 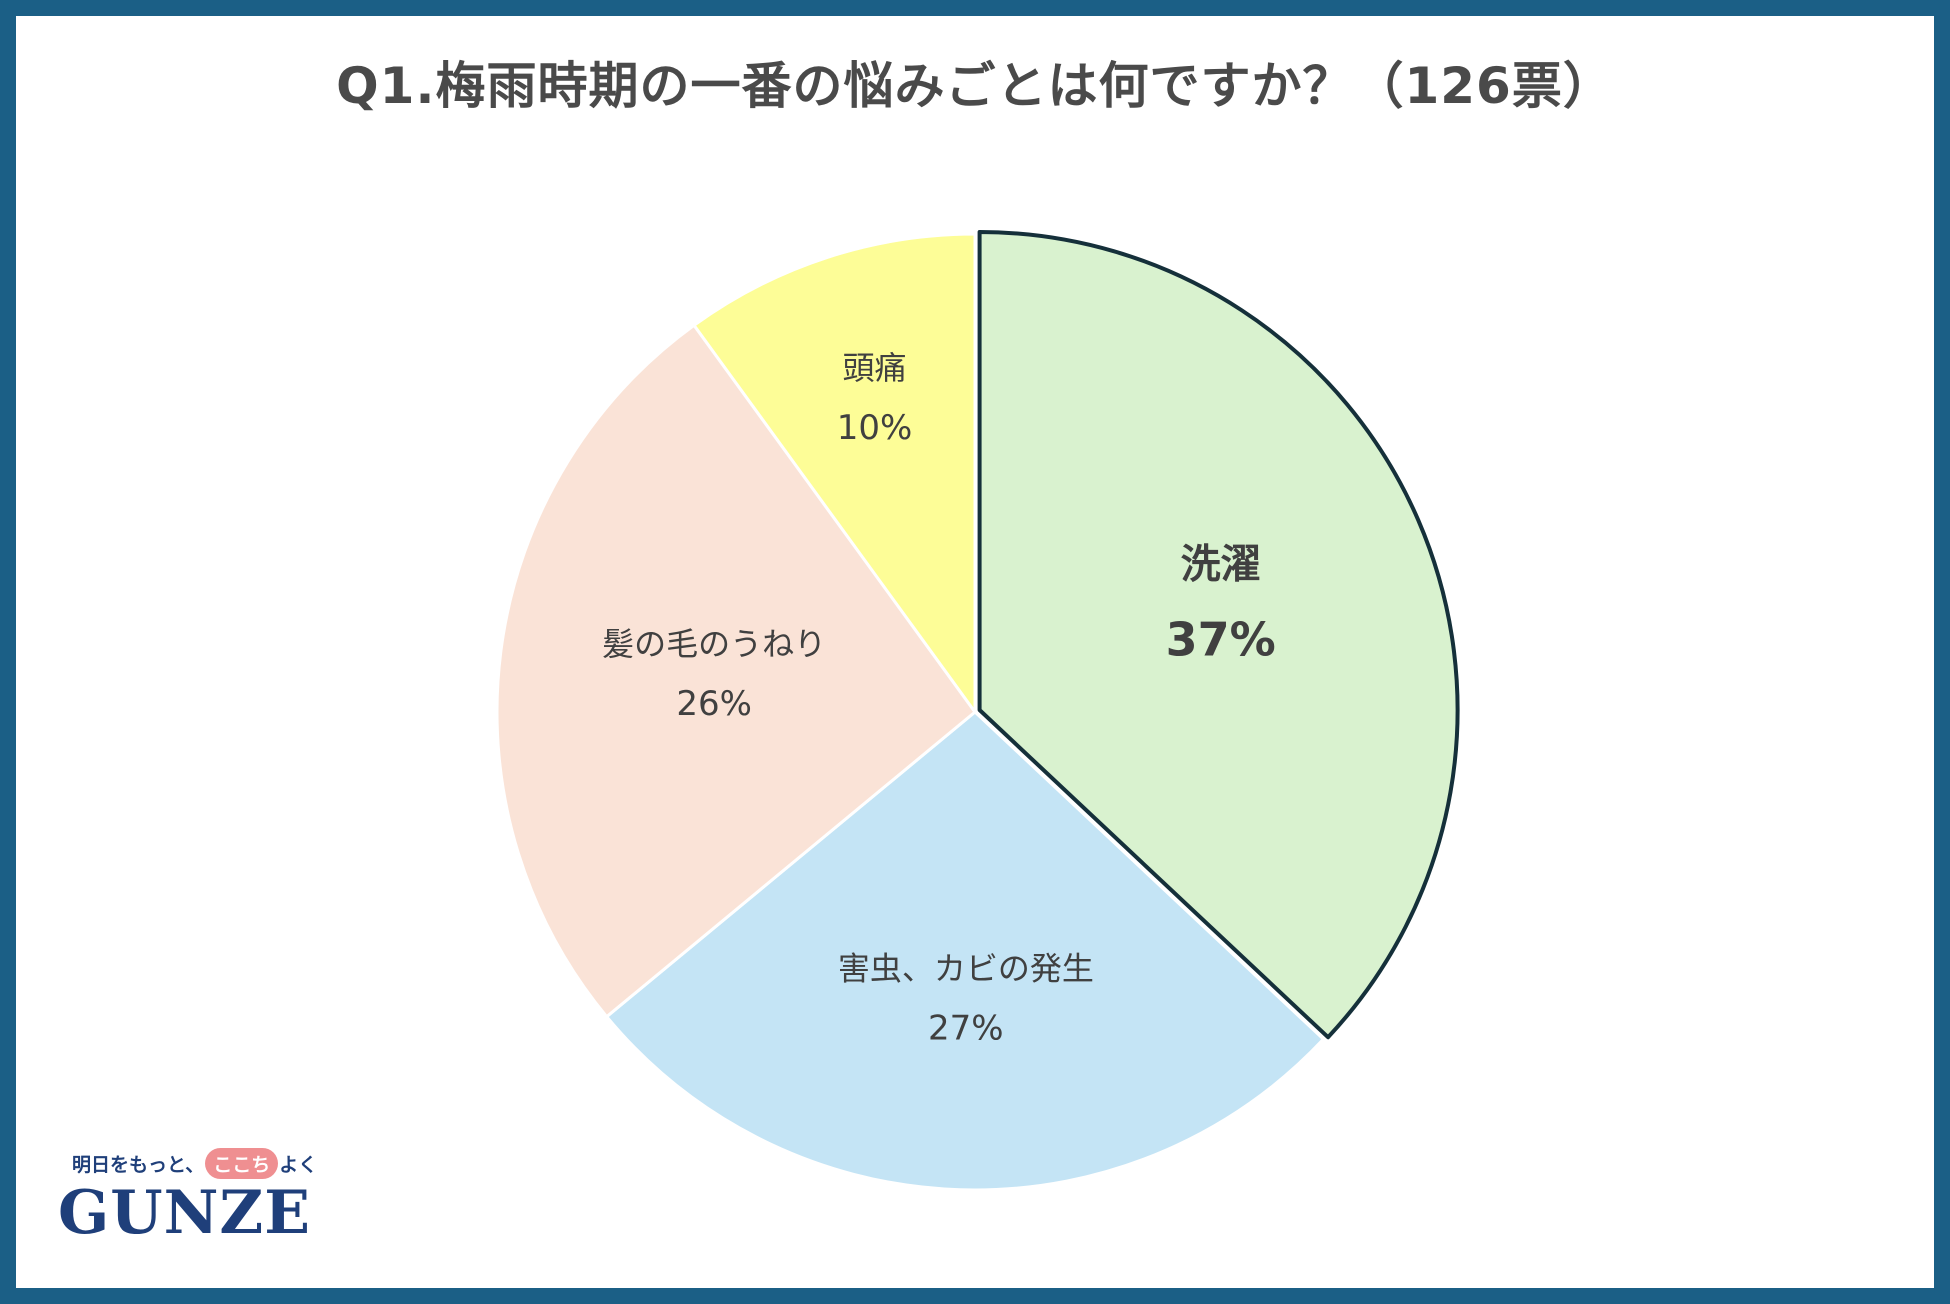 What do you see at coordinates (1221, 565) in the screenshot?
I see `slice-label-1: 洗濯` at bounding box center [1221, 565].